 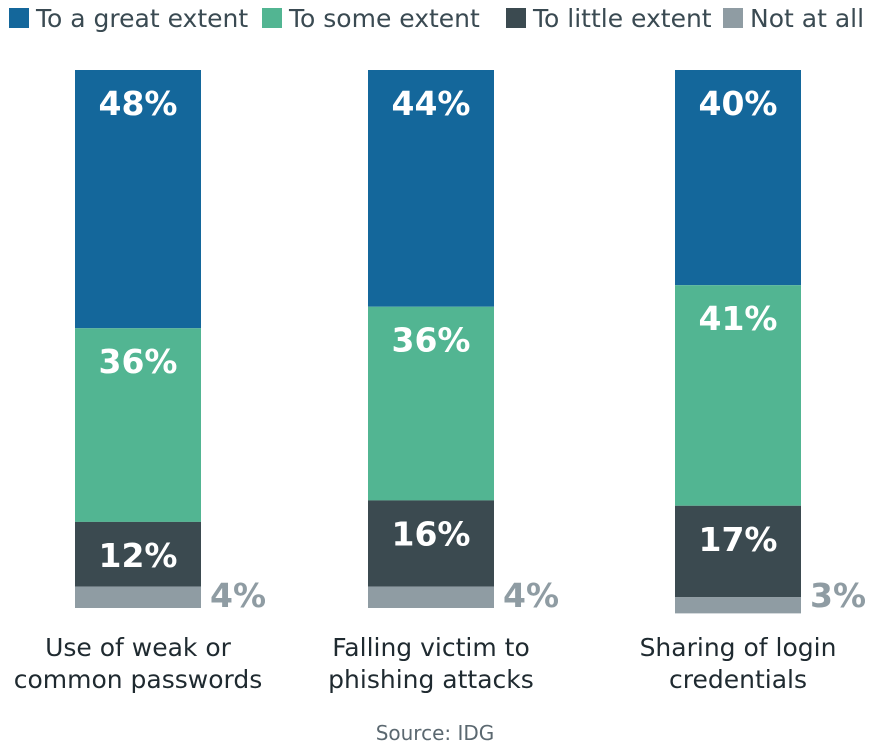 I want to click on data-label-2-2: 17%, so click(x=738, y=539).